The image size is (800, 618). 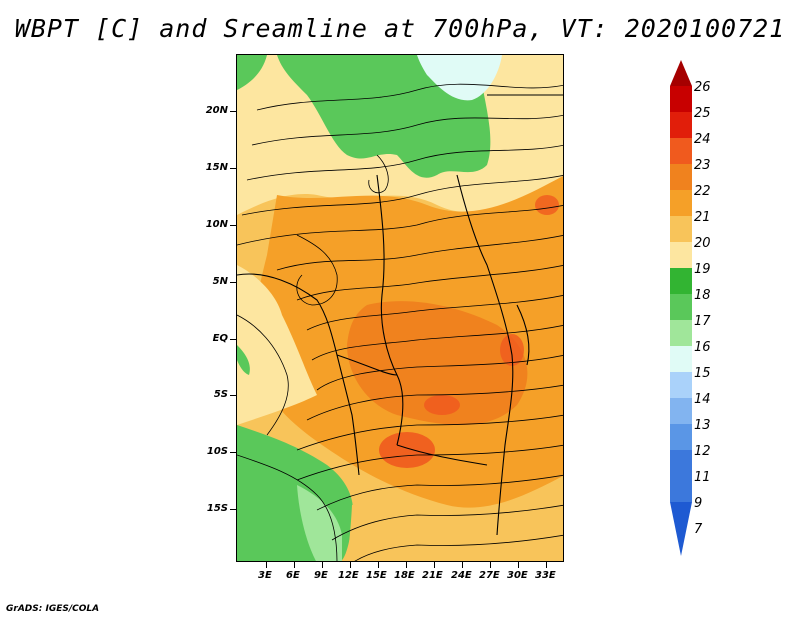 What do you see at coordinates (277, 345) in the screenshot?
I see `yellow-region-ocean` at bounding box center [277, 345].